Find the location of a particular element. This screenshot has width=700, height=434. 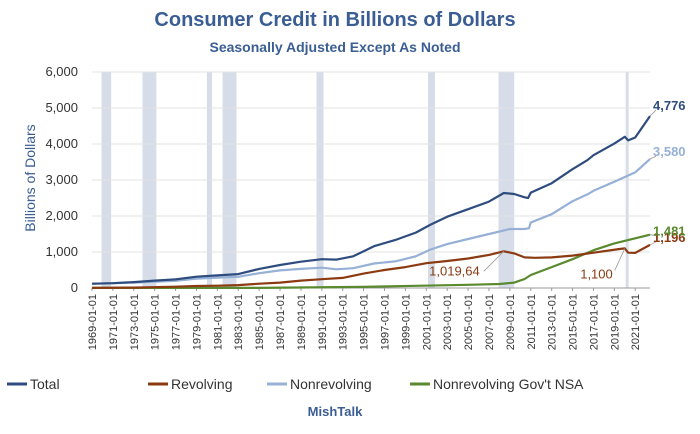

y-axis-ticks: 0 1,000 2,000 3,000 4,000 5,000 6,000 is located at coordinates (61, 179).